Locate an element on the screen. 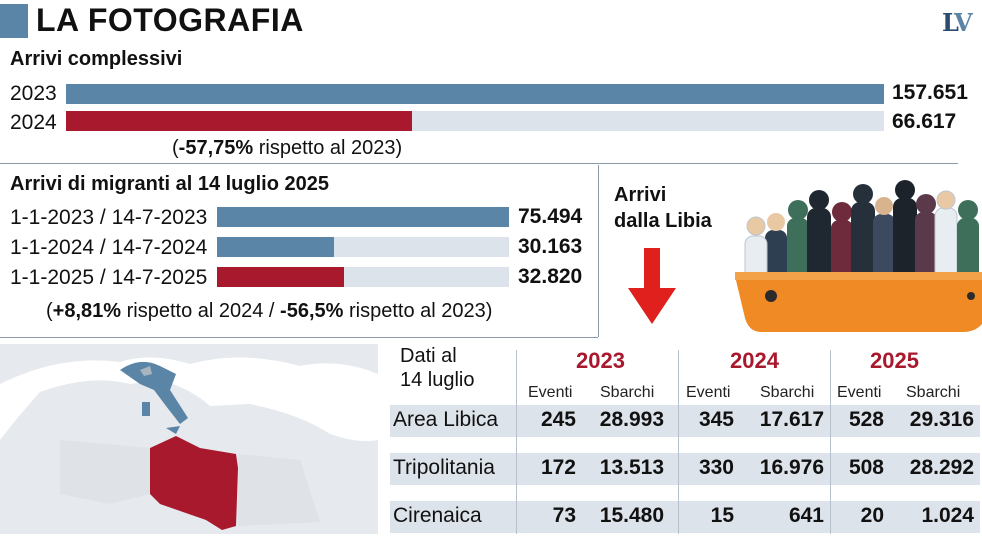 The height and width of the screenshot is (539, 982). migrants-bar-2024 is located at coordinates (275, 247).